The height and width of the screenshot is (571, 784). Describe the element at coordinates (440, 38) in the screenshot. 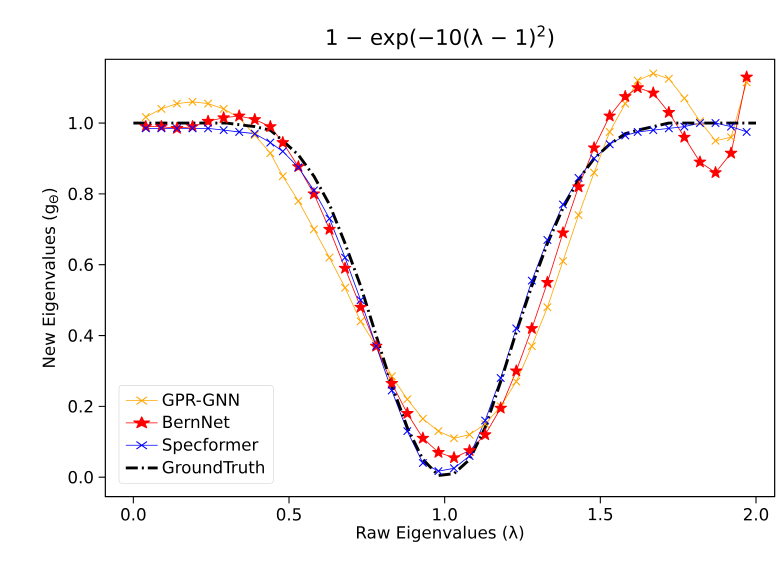

I see `chart-title: 1 − exp(−10(λ − 1)$^{2}$)` at that location.